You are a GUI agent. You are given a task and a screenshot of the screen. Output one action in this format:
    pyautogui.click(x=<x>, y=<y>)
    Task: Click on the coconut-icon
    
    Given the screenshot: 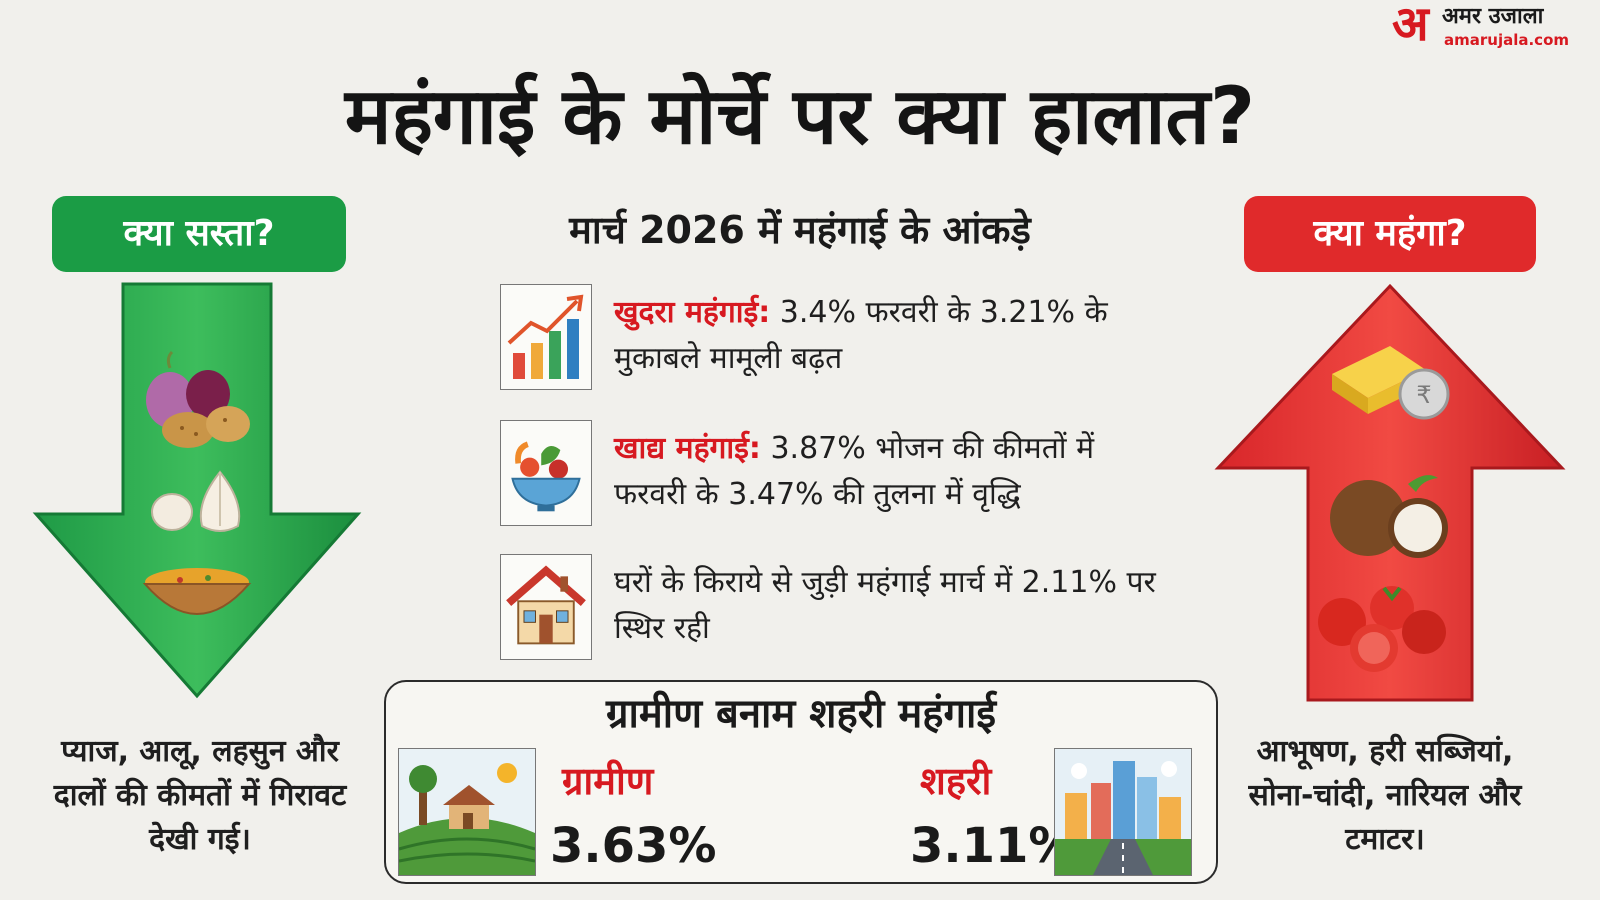 What is the action you would take?
    pyautogui.click(x=1389, y=516)
    